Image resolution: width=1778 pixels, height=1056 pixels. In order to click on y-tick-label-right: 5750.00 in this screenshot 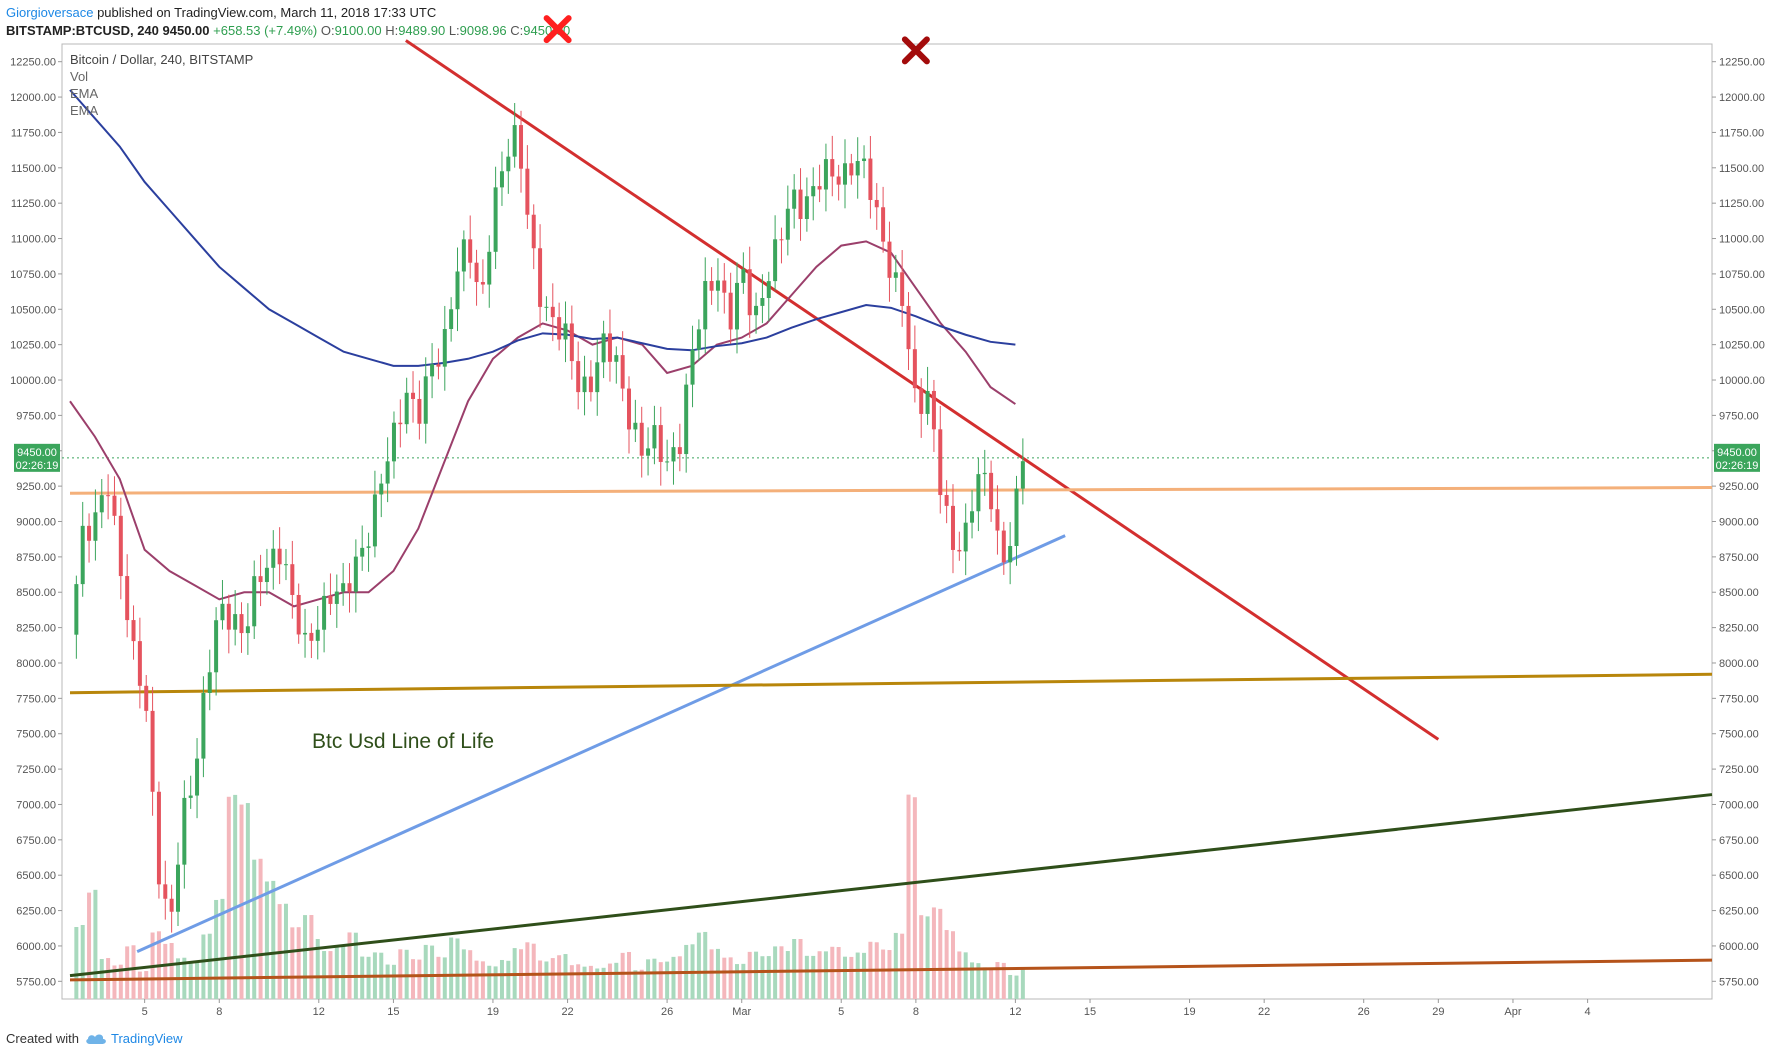, I will do `click(1739, 982)`.